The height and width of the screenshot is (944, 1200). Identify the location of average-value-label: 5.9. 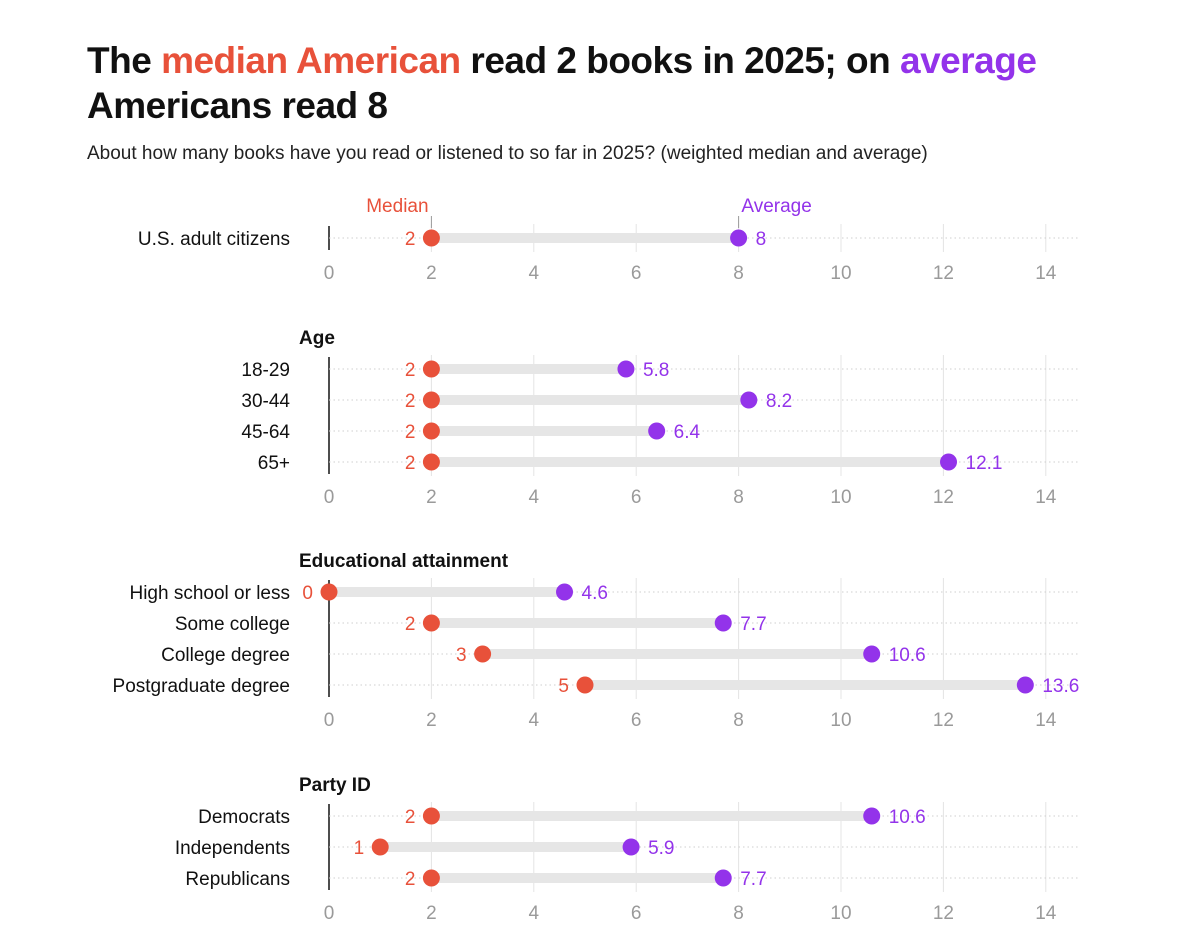
(661, 848).